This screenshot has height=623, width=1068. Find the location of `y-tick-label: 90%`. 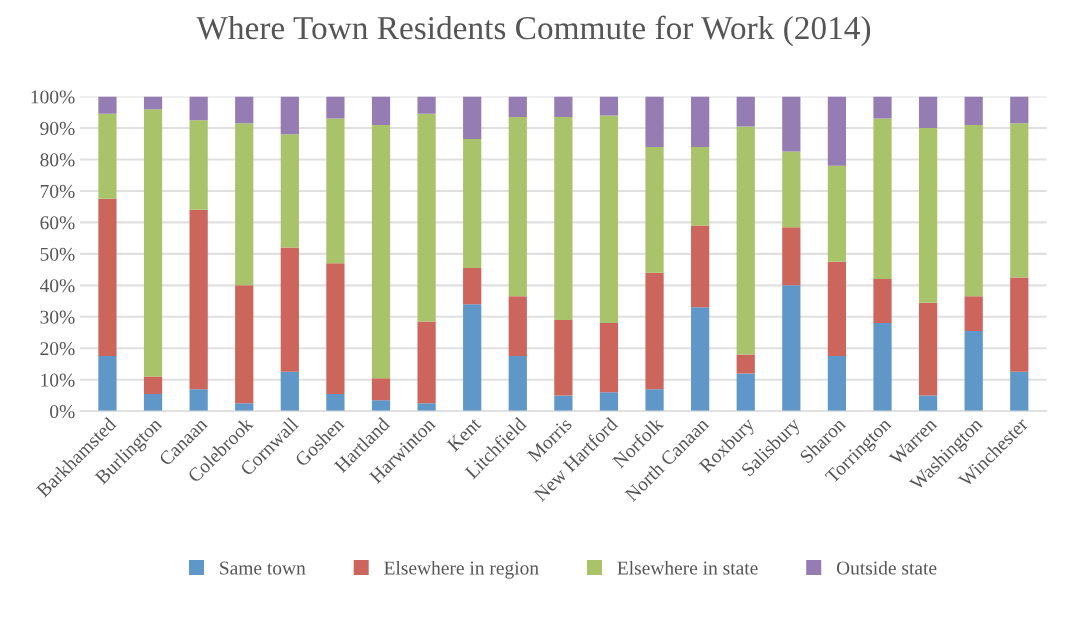

y-tick-label: 90% is located at coordinates (57, 128).